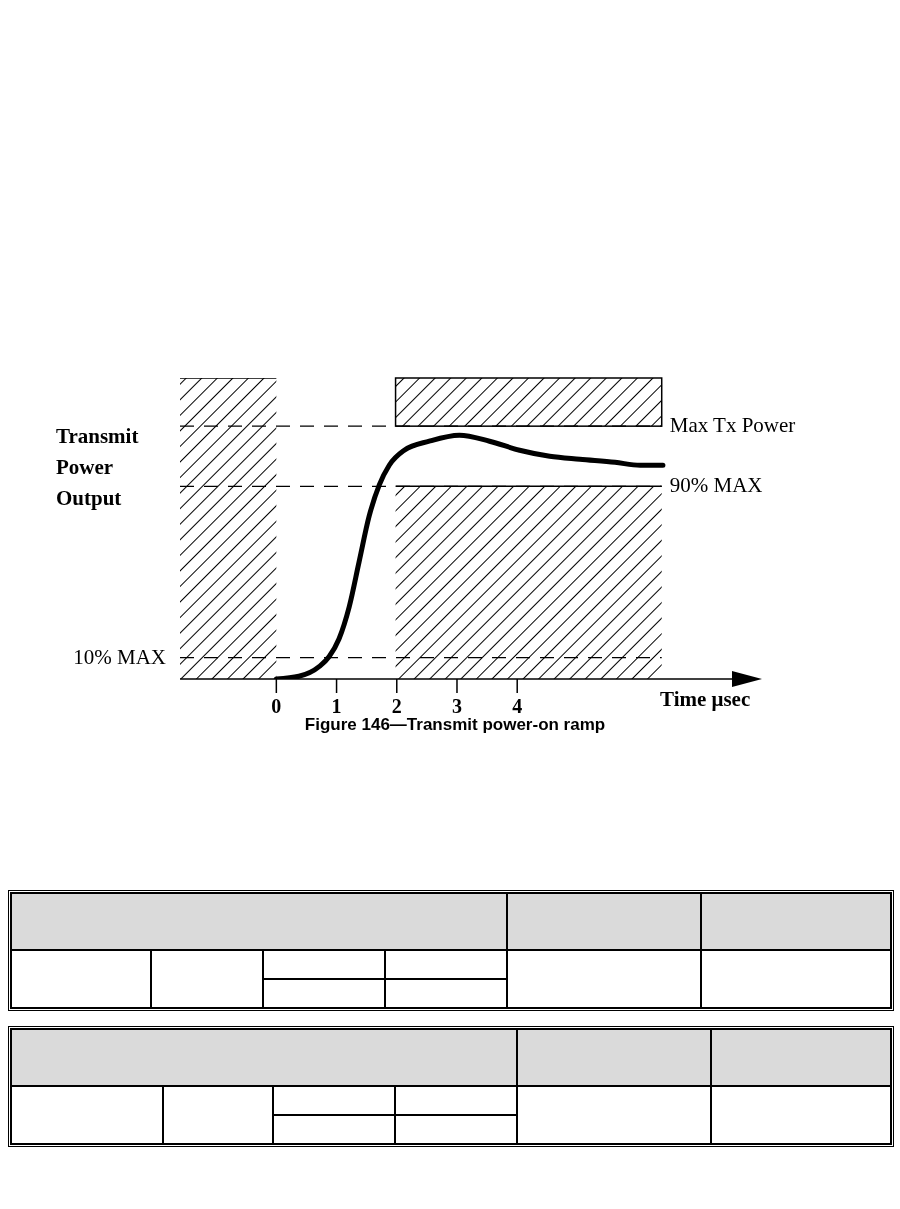 This screenshot has height=1209, width=900. What do you see at coordinates (716, 486) in the screenshot?
I see `ref-line-label: 90% MAX` at bounding box center [716, 486].